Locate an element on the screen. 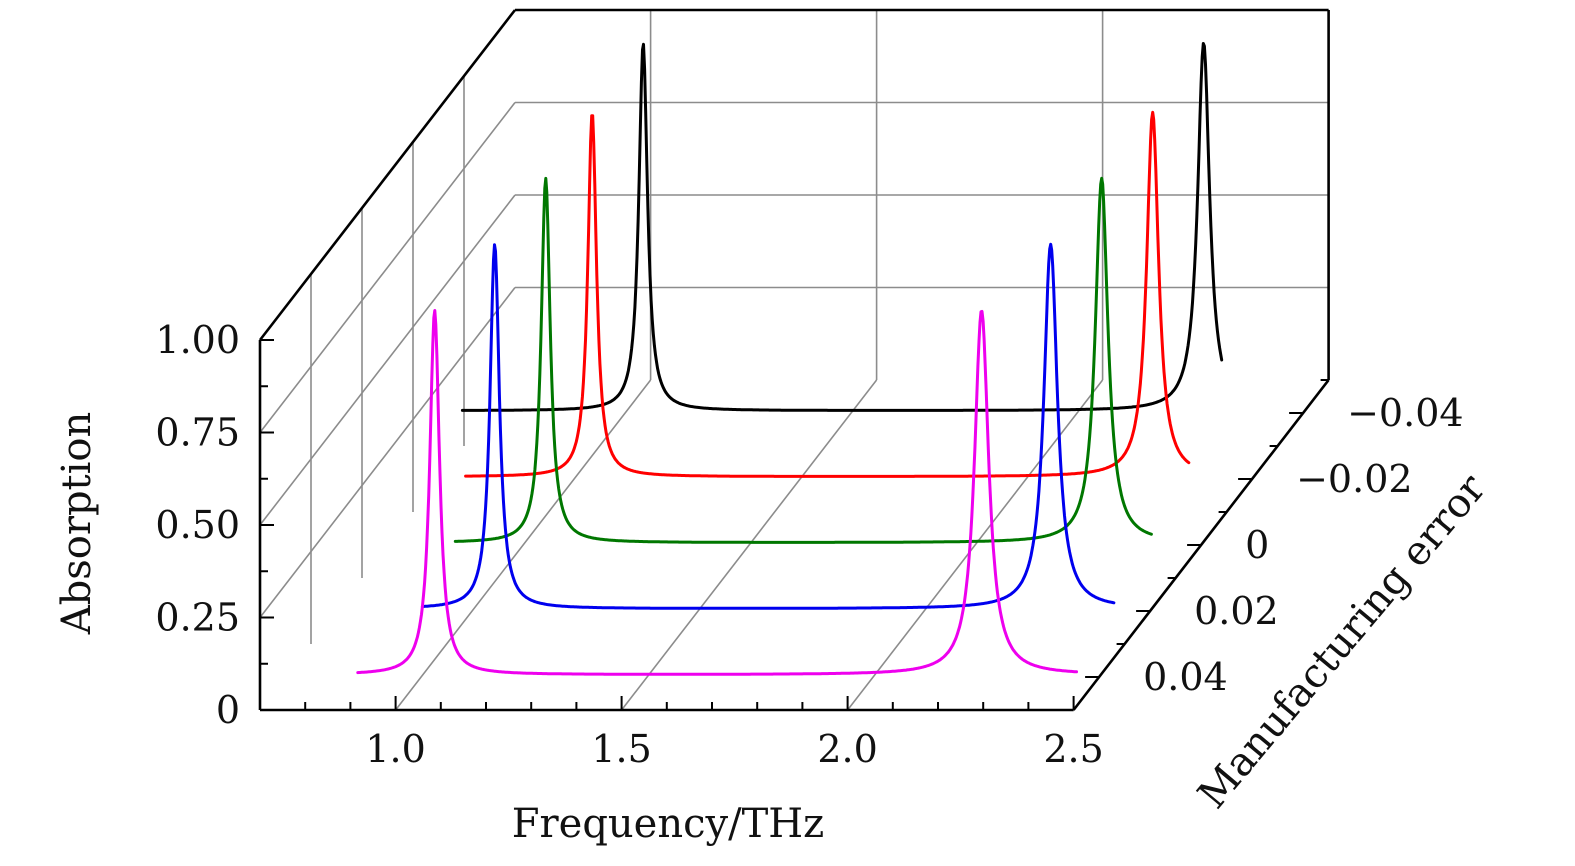  top-left-edge is located at coordinates (387, 175).